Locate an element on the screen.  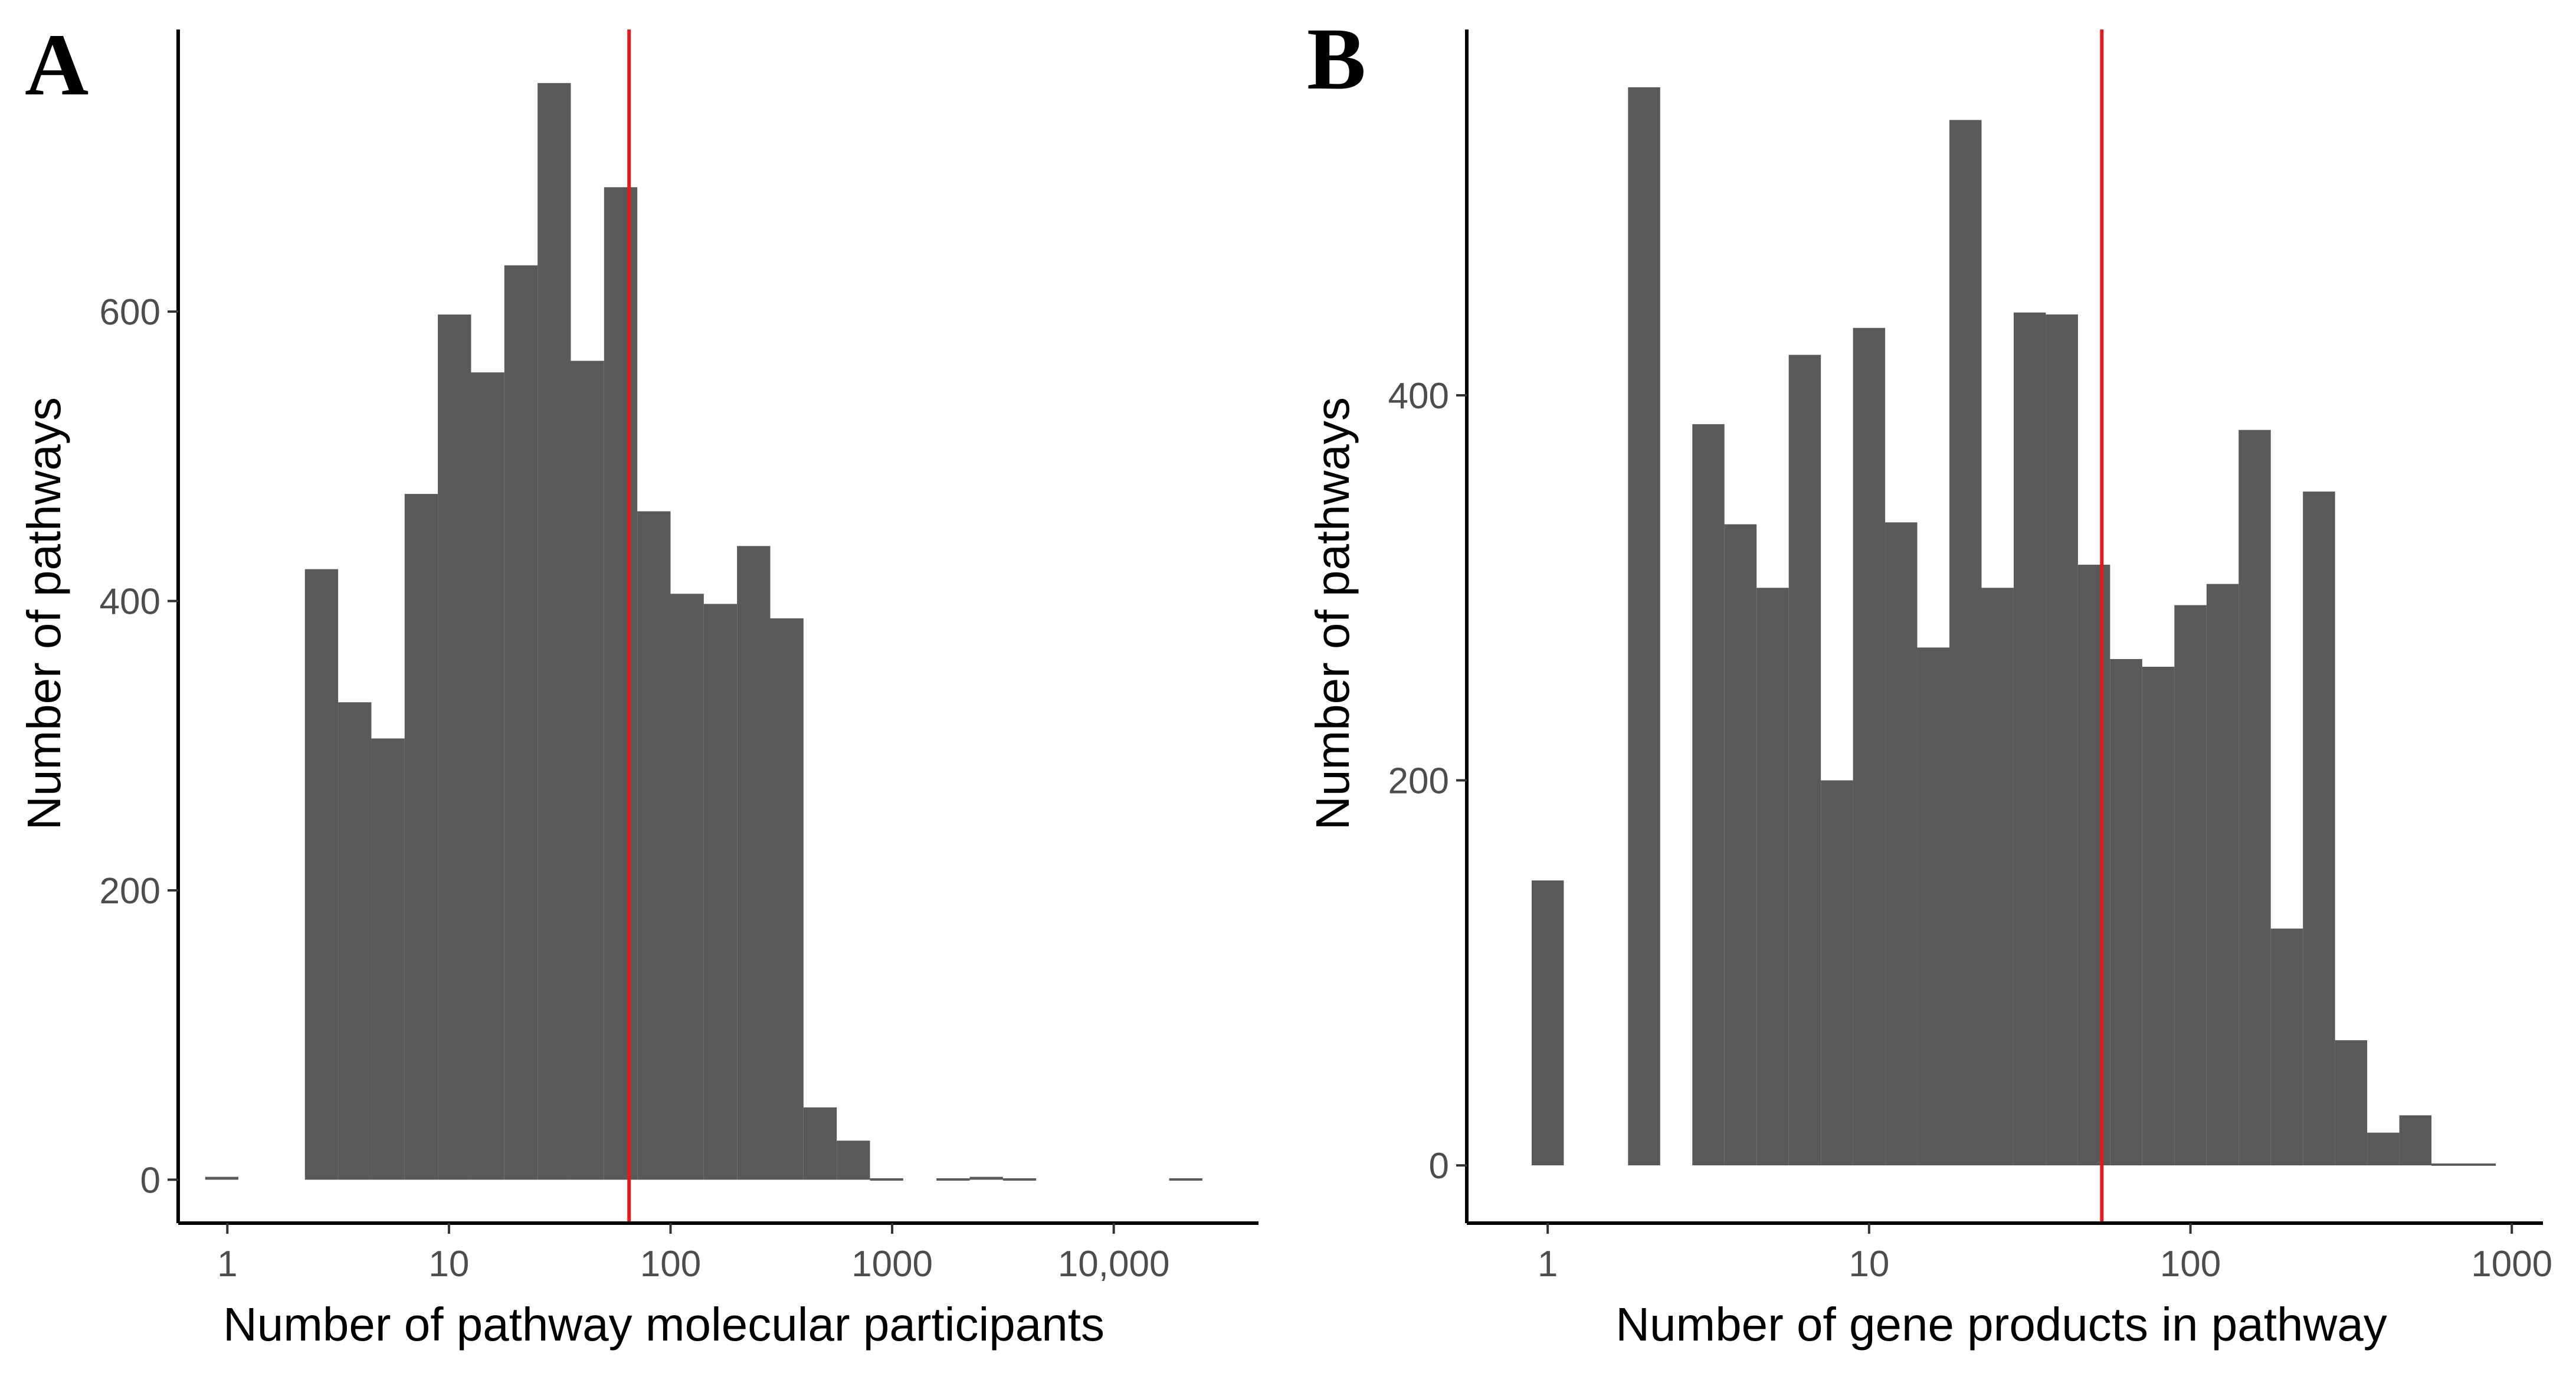
b-xtick-label: 1 is located at coordinates (1548, 1264).